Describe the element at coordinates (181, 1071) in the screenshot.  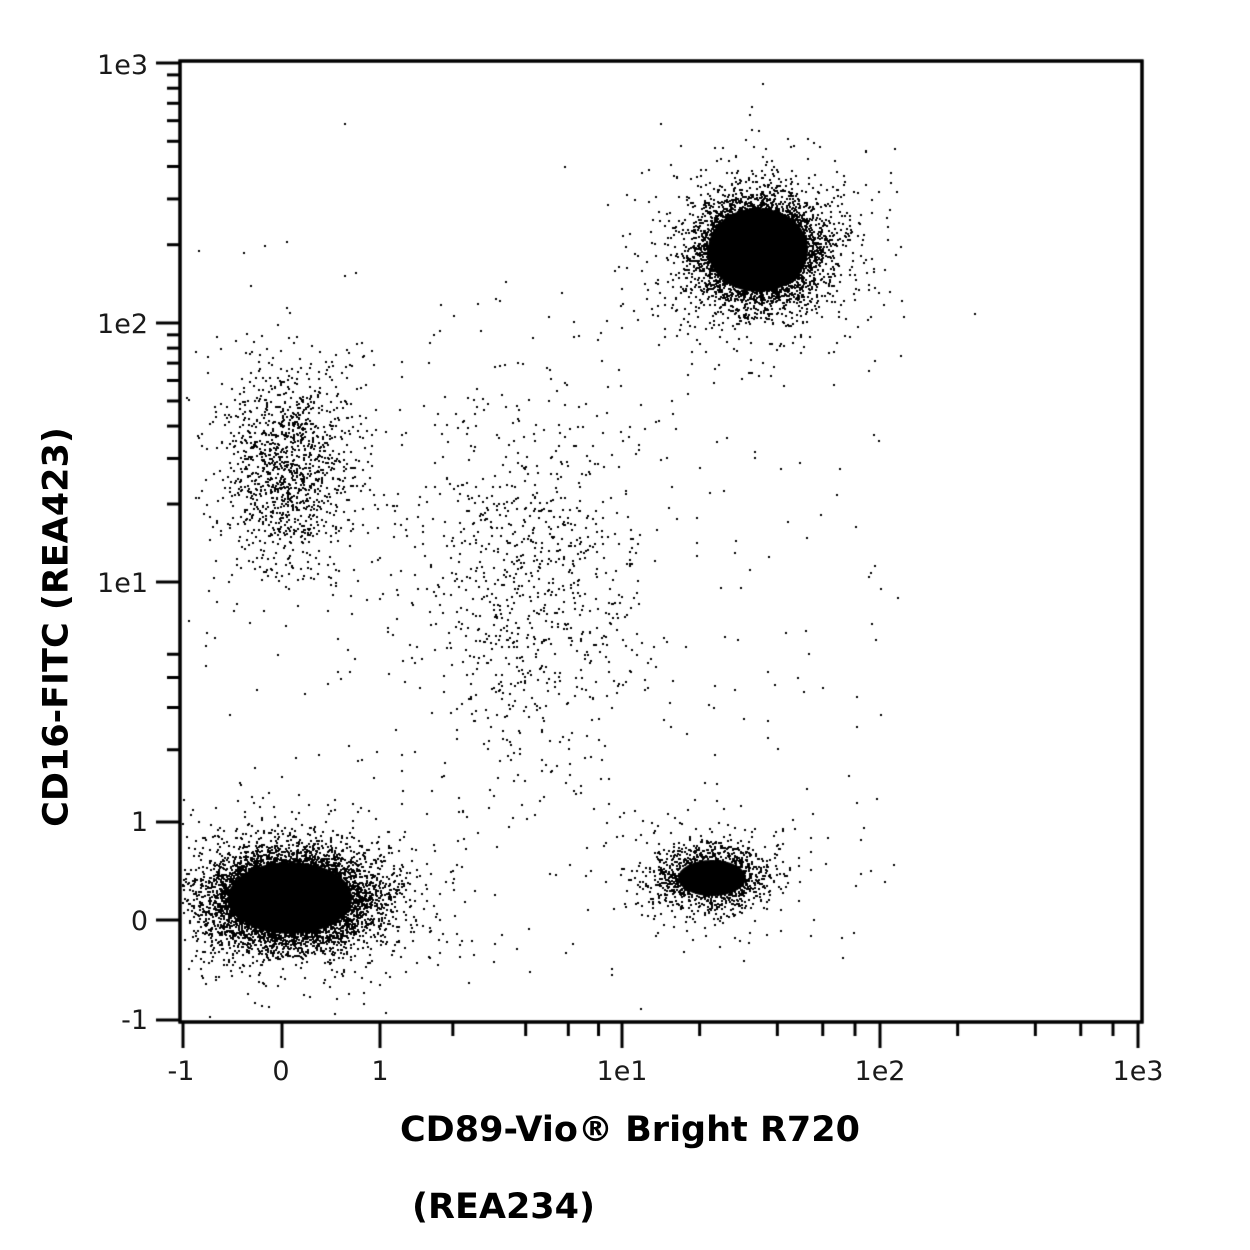
I see `x-tick-neg1: -1` at that location.